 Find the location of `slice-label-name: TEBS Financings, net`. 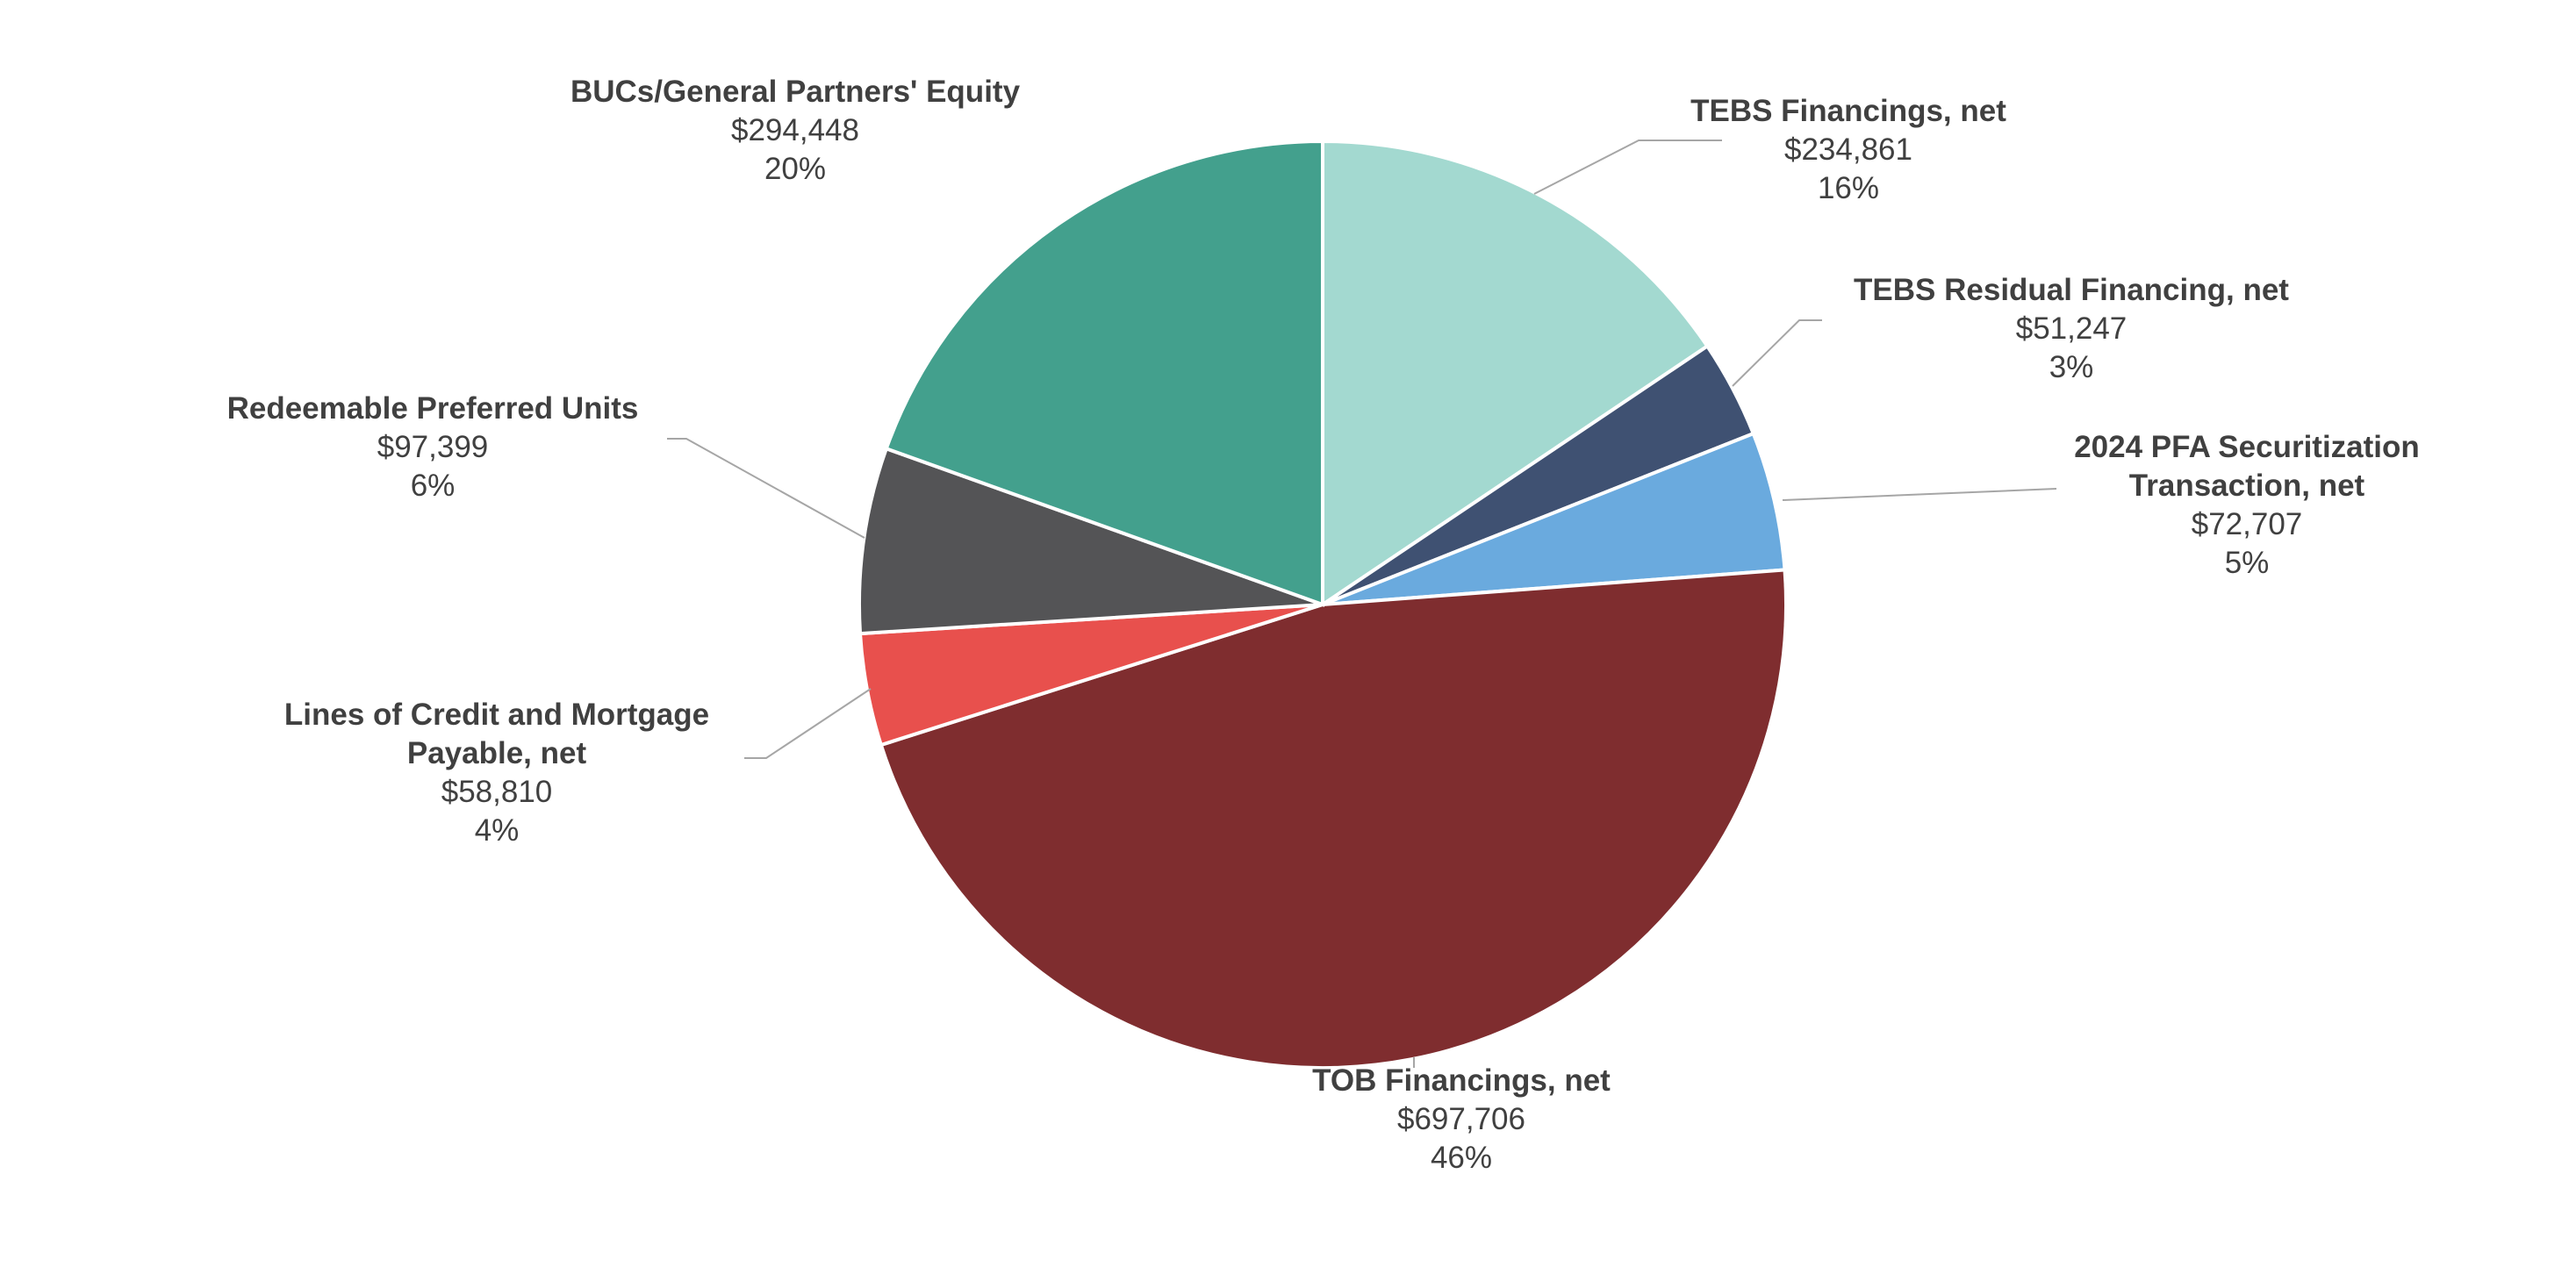

slice-label-name: TEBS Financings, net is located at coordinates (1848, 111).